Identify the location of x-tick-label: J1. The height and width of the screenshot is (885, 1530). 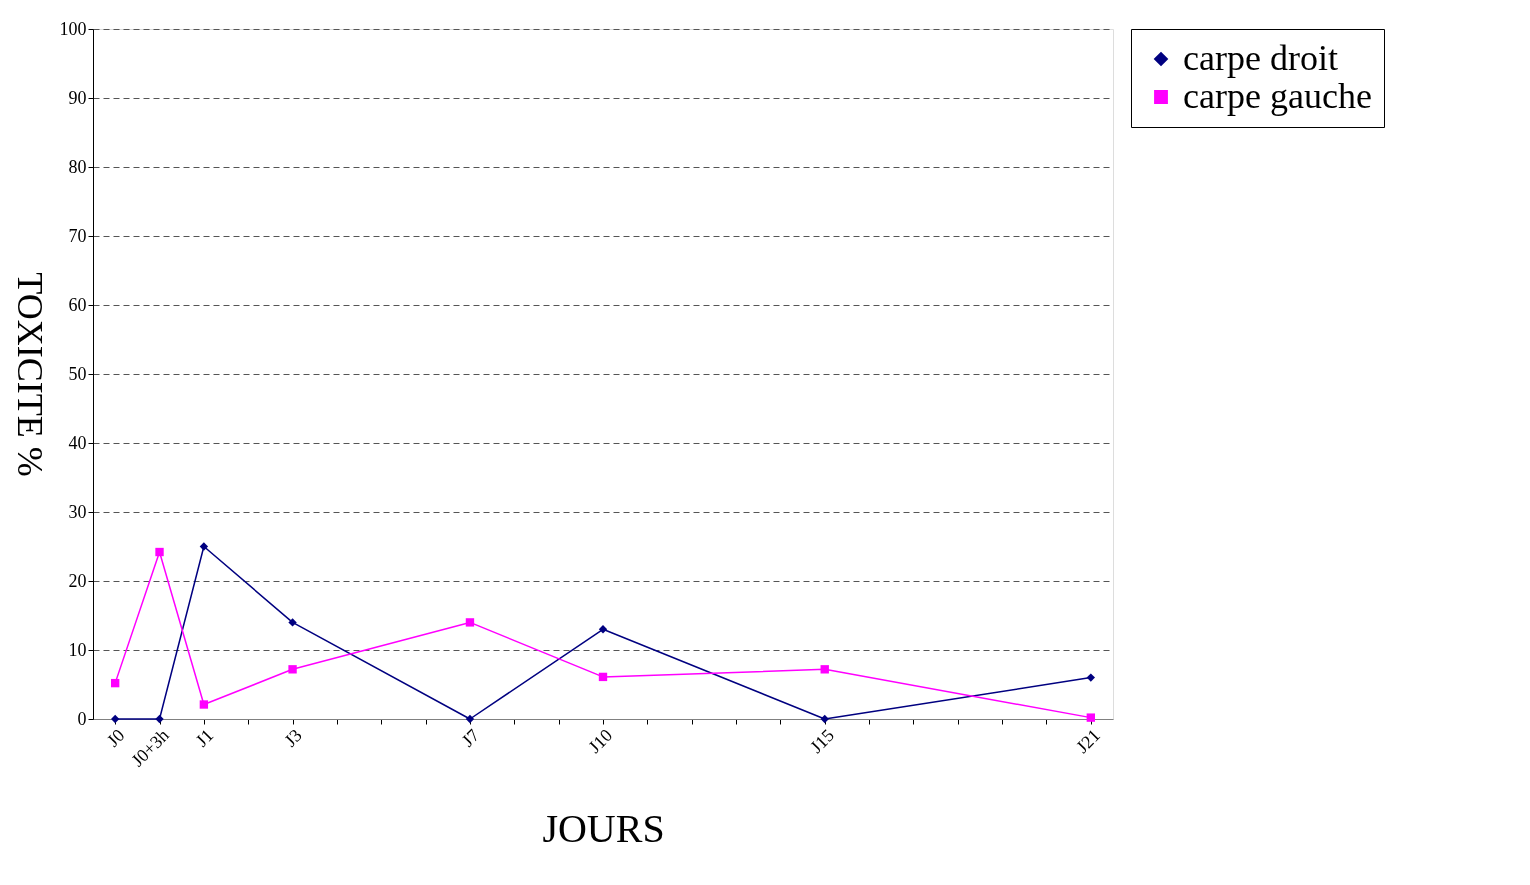
(204, 738).